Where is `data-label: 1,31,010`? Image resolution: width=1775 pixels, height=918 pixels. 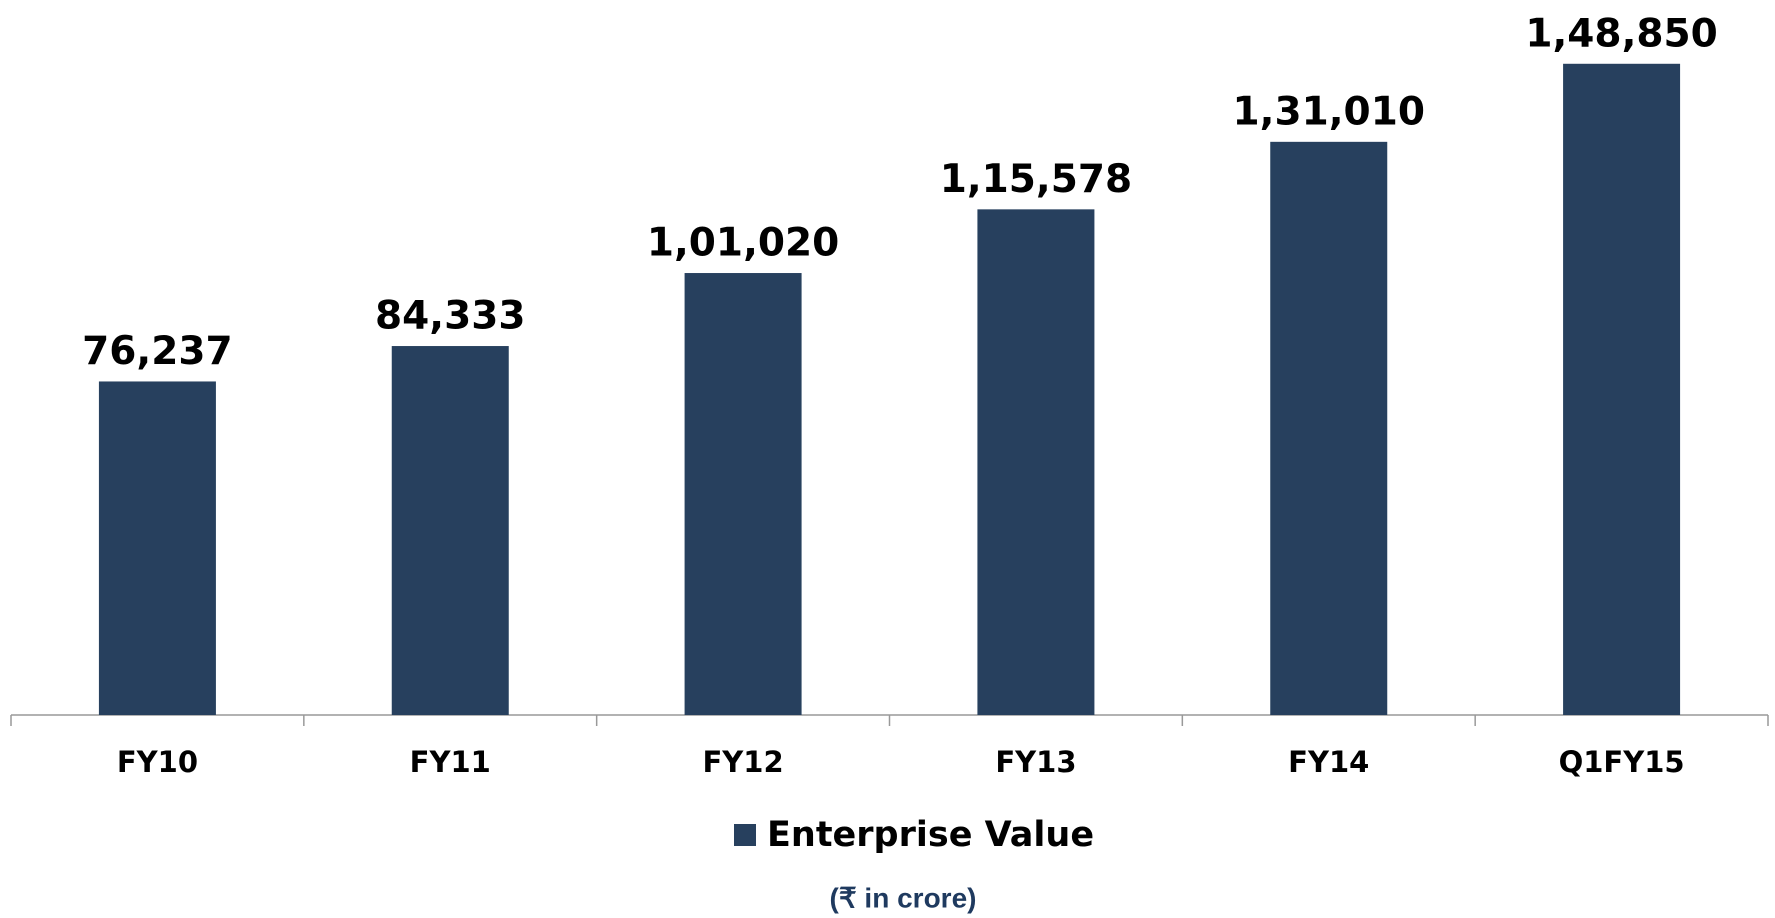 data-label: 1,31,010 is located at coordinates (1329, 111).